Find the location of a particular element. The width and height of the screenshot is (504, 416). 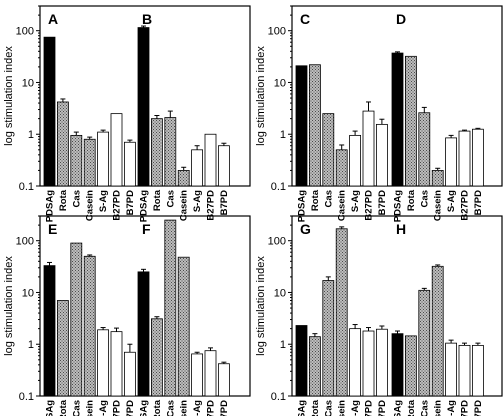

panel-letter: B is located at coordinates (147, 19).